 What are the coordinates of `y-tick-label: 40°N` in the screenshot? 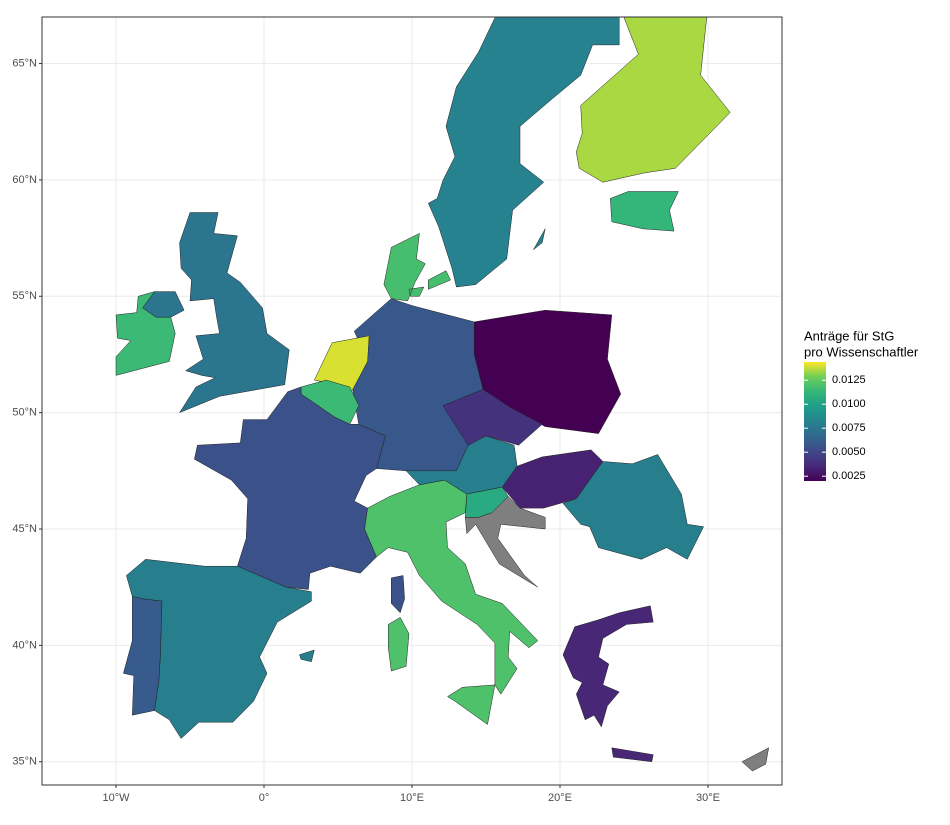 It's located at (24, 645).